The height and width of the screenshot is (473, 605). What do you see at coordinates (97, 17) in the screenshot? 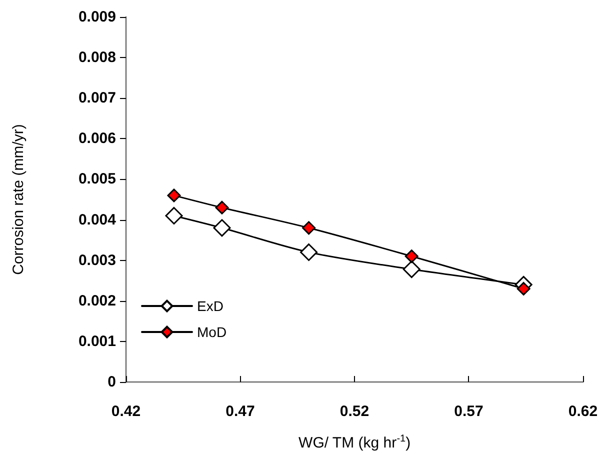
I see `y-tick-label: 0.009` at bounding box center [97, 17].